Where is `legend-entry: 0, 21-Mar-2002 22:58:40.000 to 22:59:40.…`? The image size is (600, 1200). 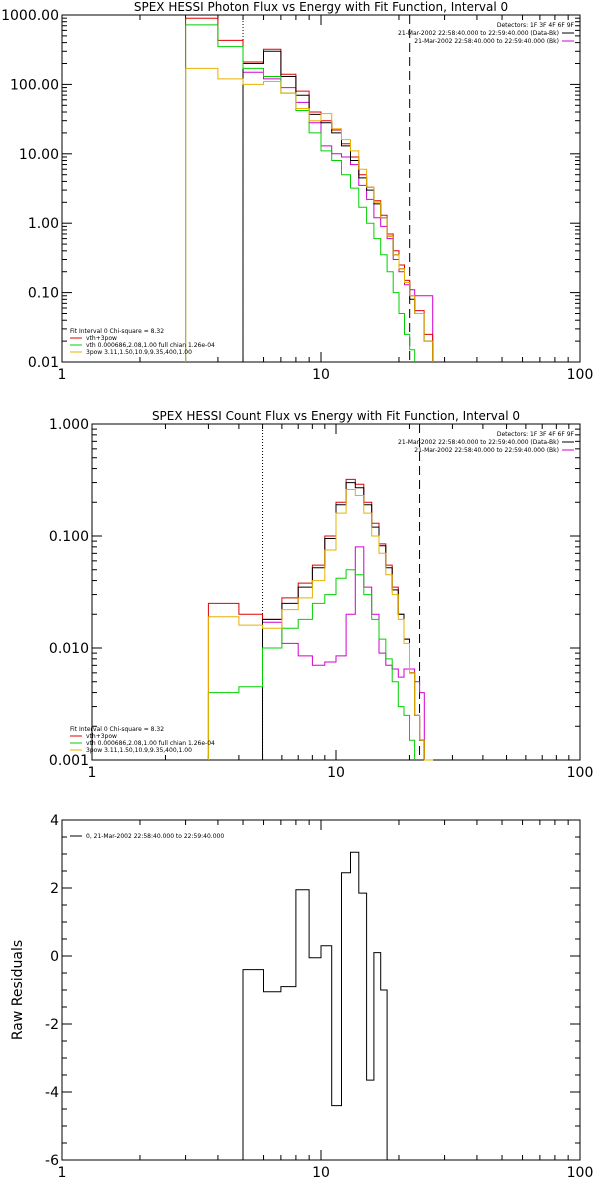
legend-entry: 0, 21-Mar-2002 22:58:40.000 to 22:59:40.… is located at coordinates (155, 836).